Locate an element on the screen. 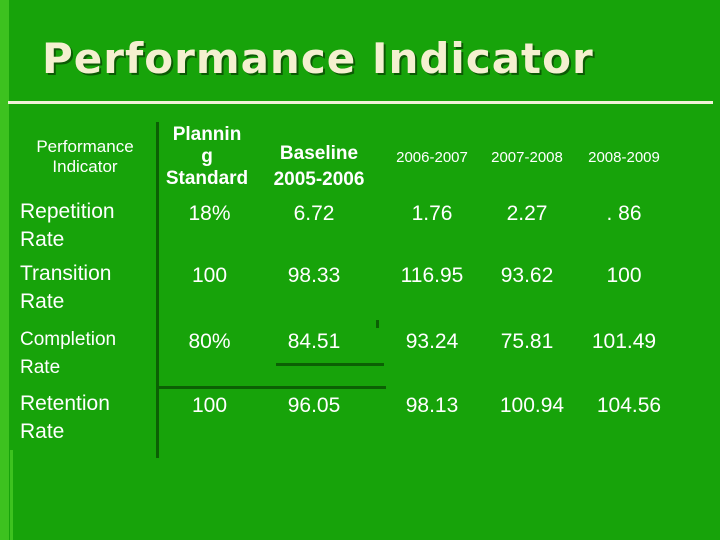  row-label-completion: Completion Rate is located at coordinates (90, 356).